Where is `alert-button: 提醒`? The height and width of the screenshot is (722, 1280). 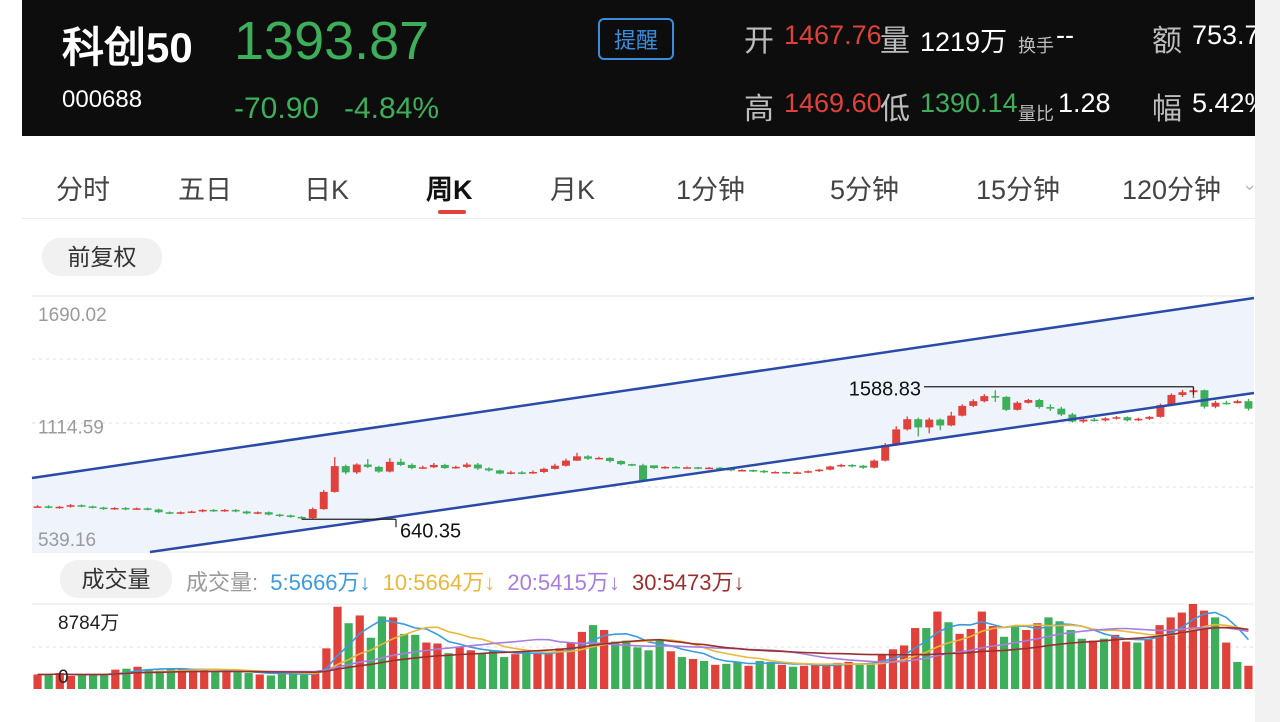
alert-button: 提醒 is located at coordinates (636, 39).